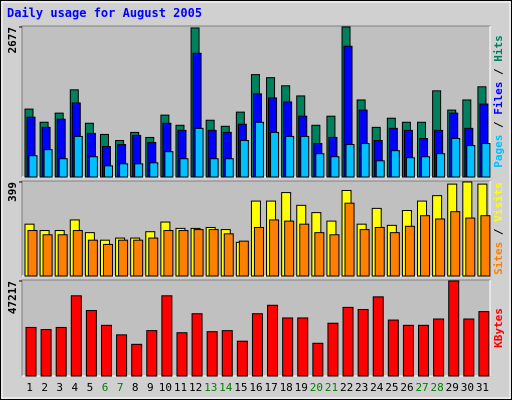  Describe the element at coordinates (104, 13) in the screenshot. I see `chart-title: Daily usage for August 2005` at that location.